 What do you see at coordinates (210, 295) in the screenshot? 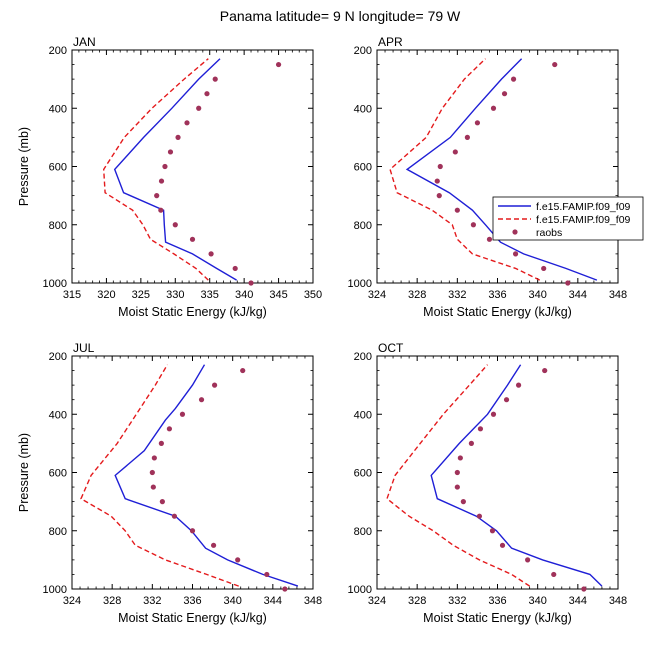
I see `x-tick-label: 335` at bounding box center [210, 295].